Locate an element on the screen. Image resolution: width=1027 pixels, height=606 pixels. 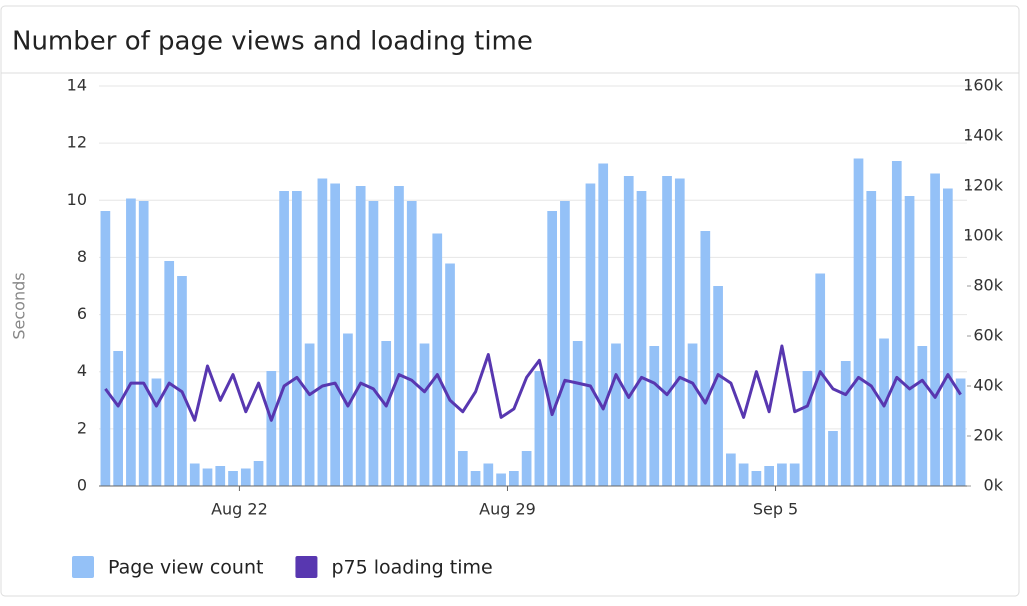
x-tick-label: Sep 5 is located at coordinates (775, 509).